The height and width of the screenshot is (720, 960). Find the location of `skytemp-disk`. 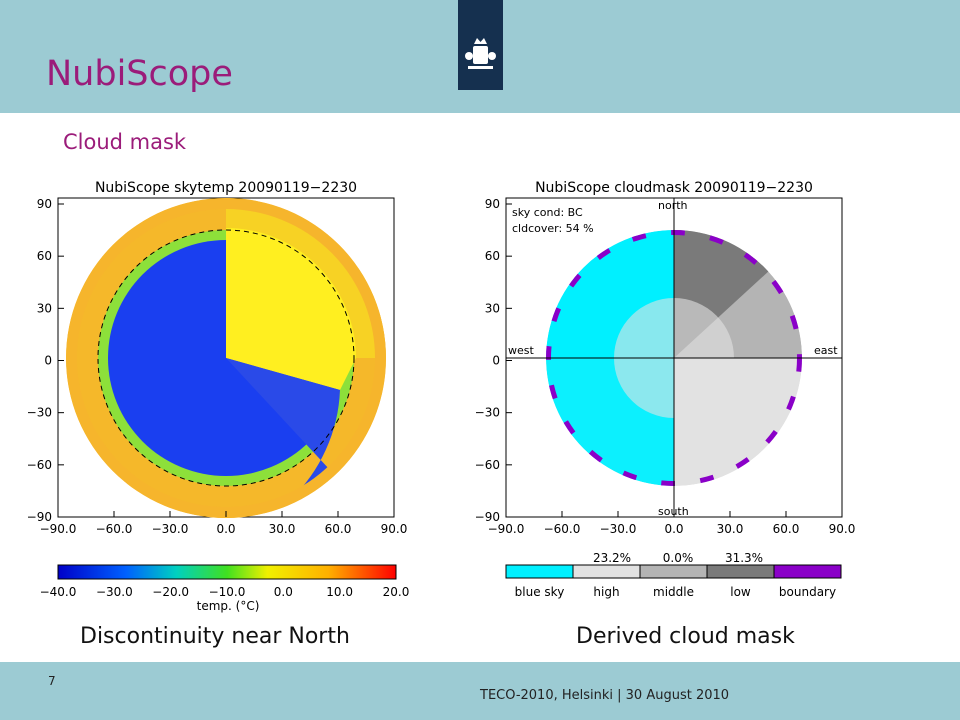

skytemp-disk is located at coordinates (226, 358).